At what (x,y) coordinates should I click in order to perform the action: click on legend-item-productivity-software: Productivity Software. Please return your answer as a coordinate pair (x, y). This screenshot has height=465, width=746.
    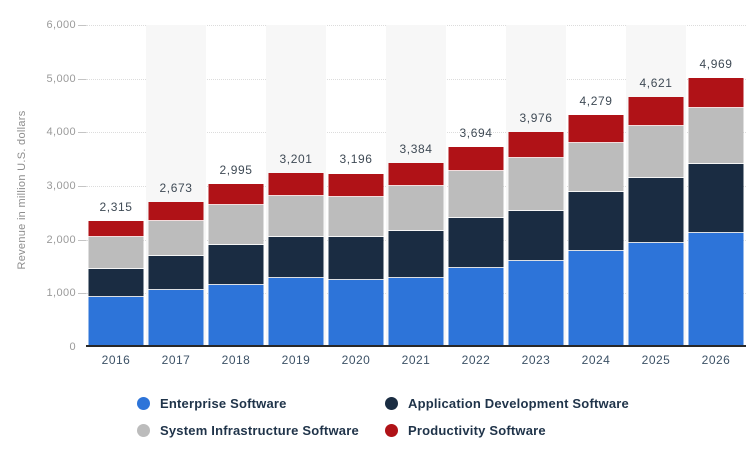
    Looking at the image, I should click on (507, 430).